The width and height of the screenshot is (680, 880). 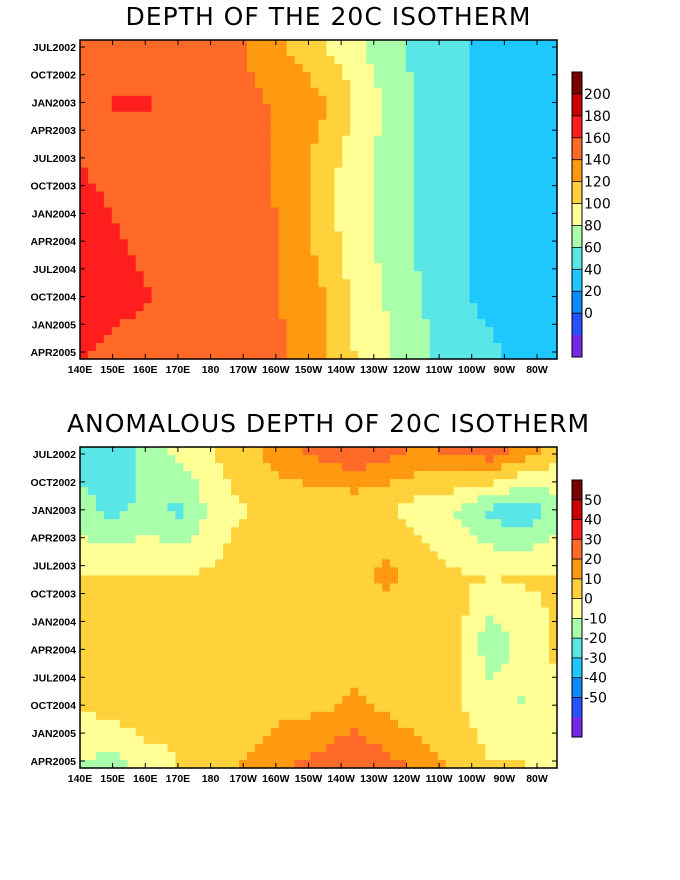 What do you see at coordinates (577, 105) in the screenshot?
I see `colorbar-swatch` at bounding box center [577, 105].